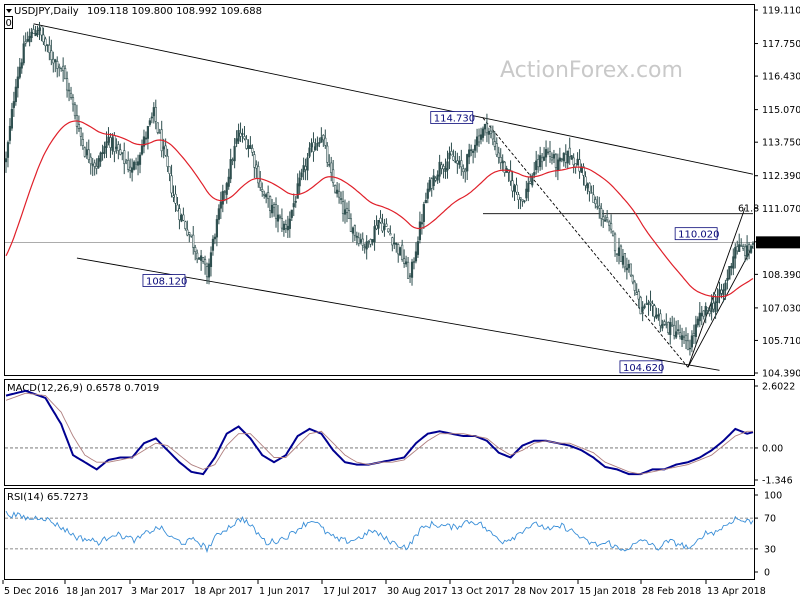 This screenshot has height=600, width=800. I want to click on top-left-marker: 0, so click(9, 23).